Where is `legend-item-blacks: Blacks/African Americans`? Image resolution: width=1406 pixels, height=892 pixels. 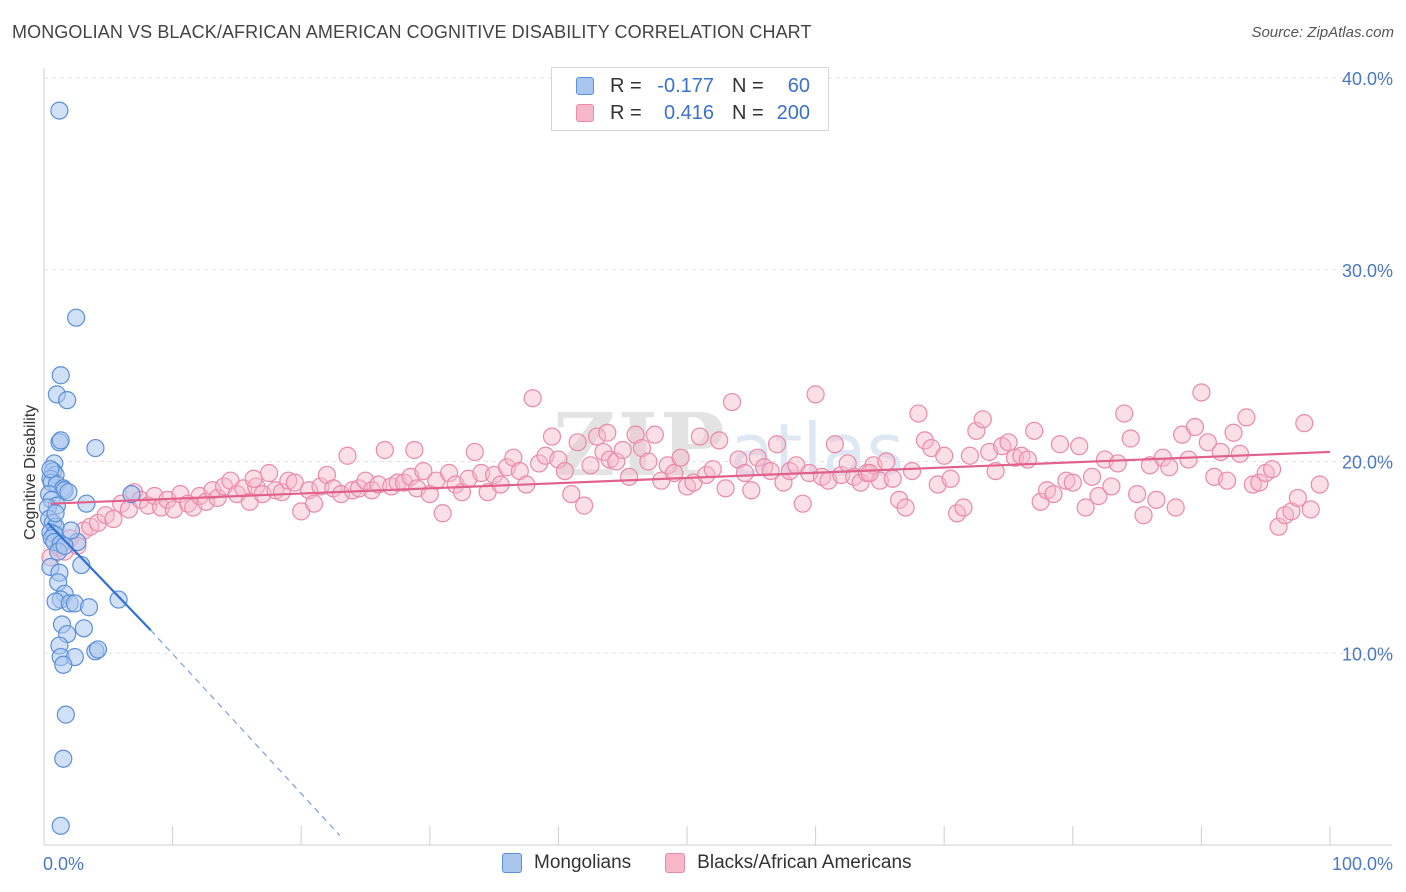 legend-item-blacks: Blacks/African Americans is located at coordinates (788, 863).